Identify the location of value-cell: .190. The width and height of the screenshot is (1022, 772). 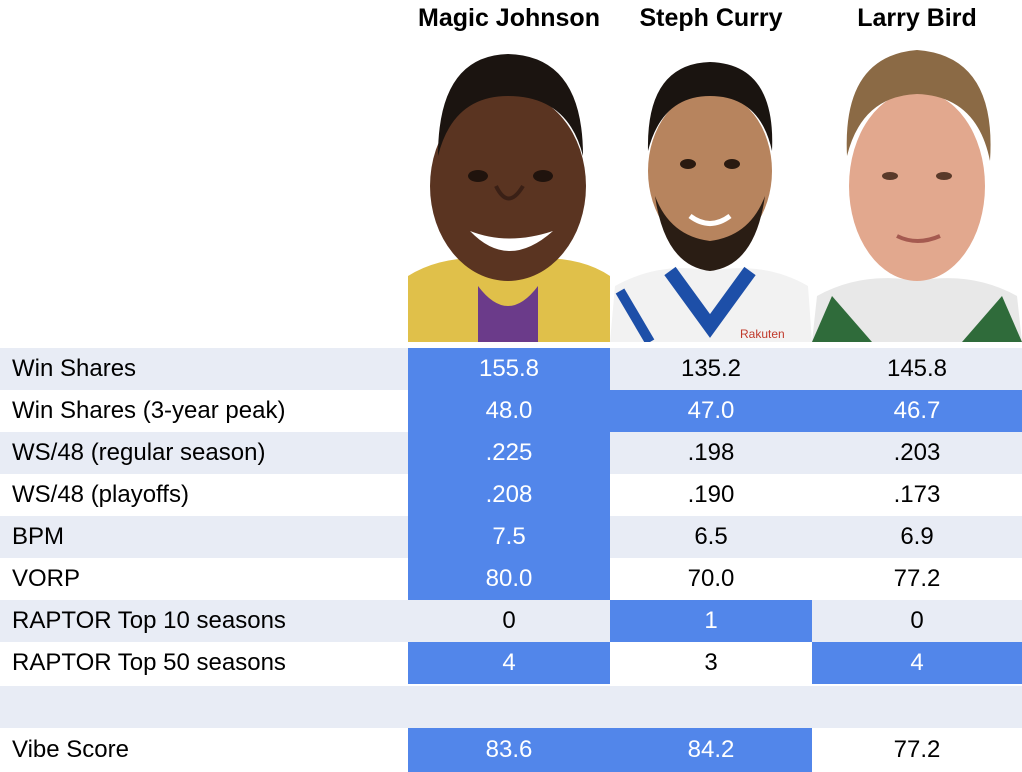
(711, 494).